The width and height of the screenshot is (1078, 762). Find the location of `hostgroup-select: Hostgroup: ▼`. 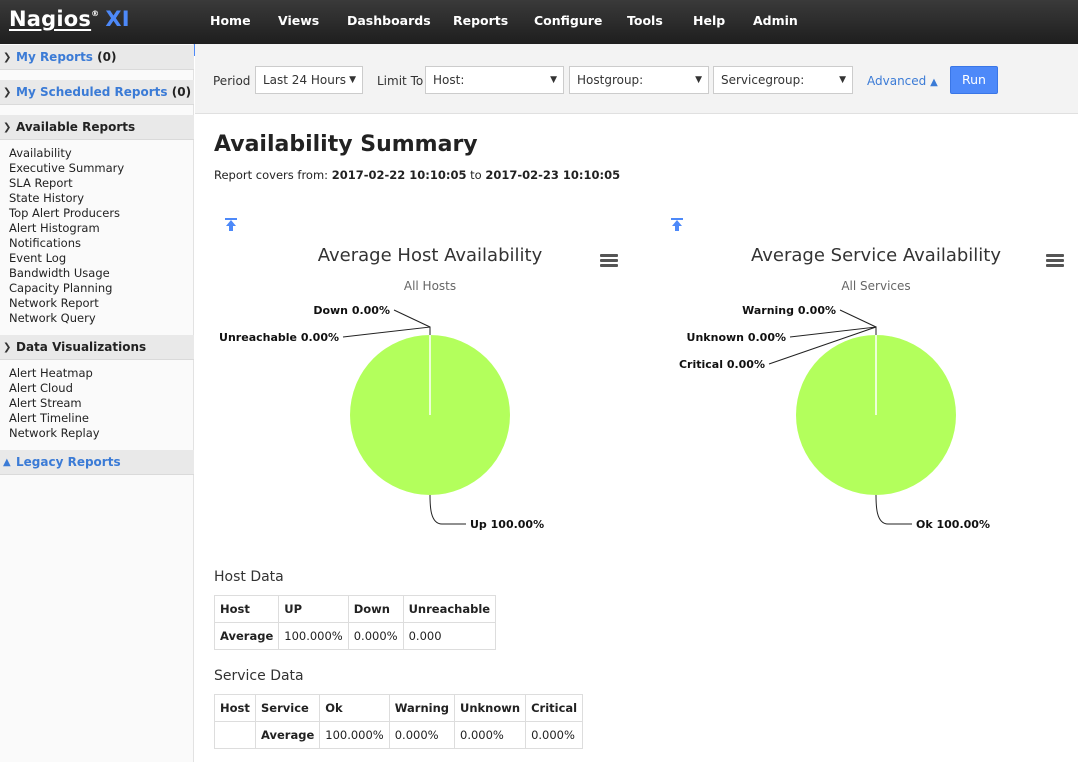

hostgroup-select: Hostgroup: ▼ is located at coordinates (639, 80).